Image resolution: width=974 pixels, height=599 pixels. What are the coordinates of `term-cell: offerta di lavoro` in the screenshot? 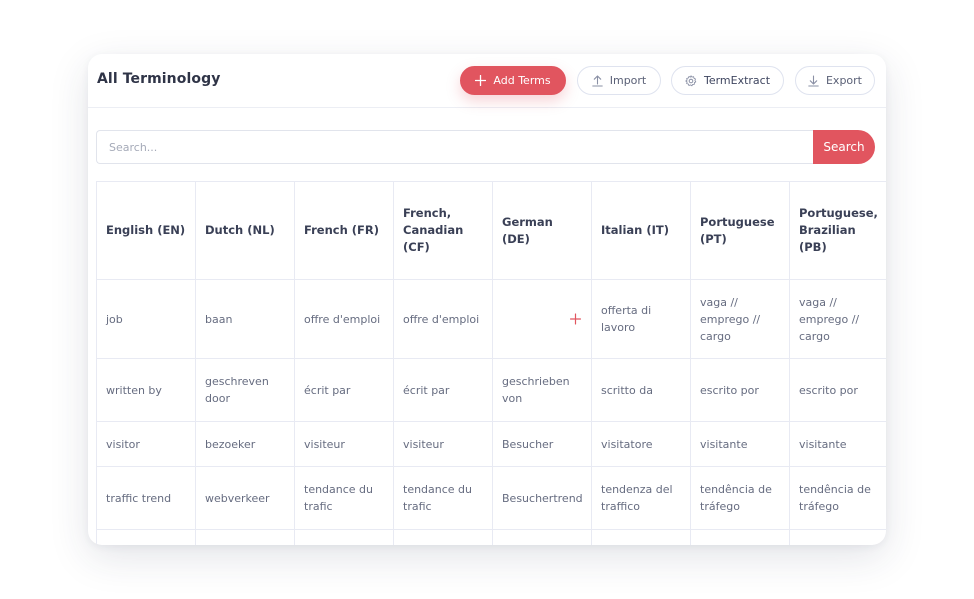 It's located at (641, 319).